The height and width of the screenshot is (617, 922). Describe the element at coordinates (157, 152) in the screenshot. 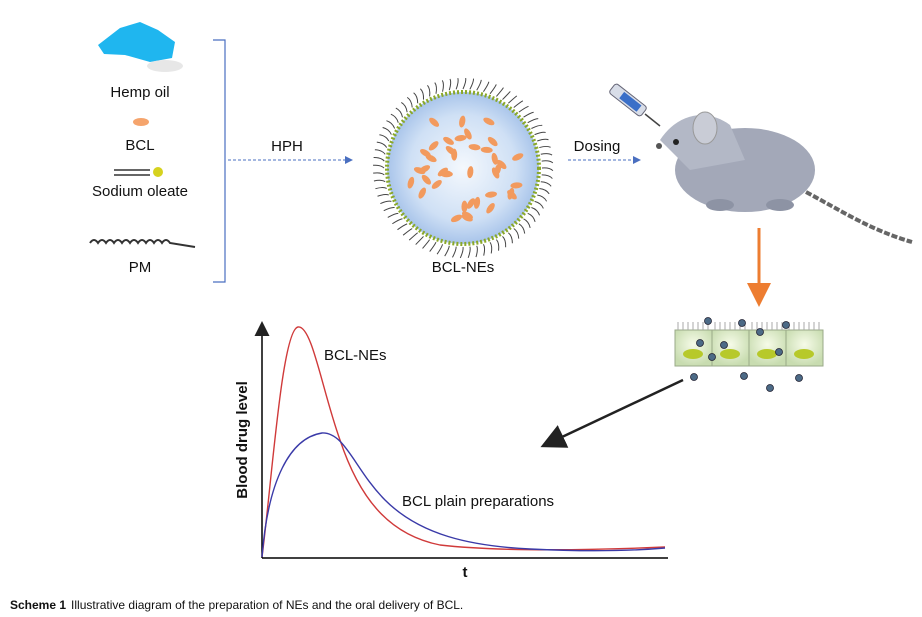

I see `ingredients: Hemp oil BCL Sodium oleate PM` at that location.